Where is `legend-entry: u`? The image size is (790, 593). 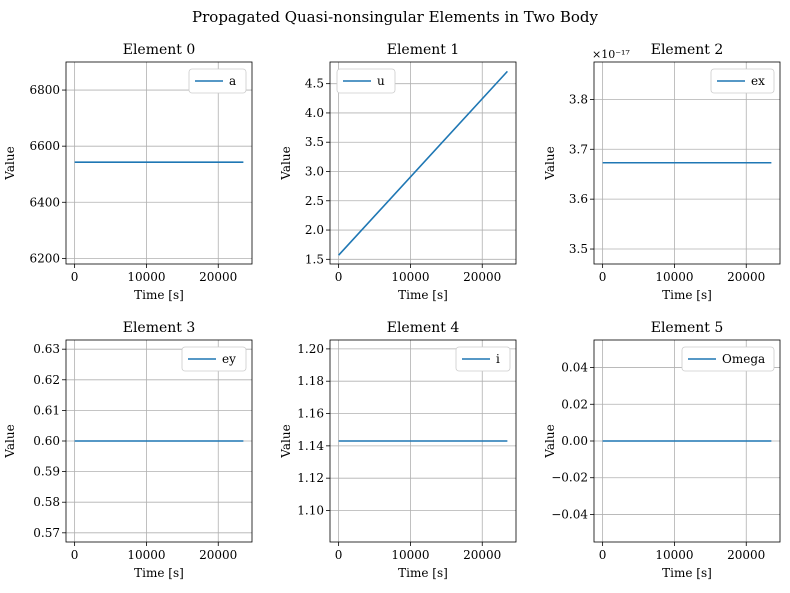 legend-entry: u is located at coordinates (381, 81).